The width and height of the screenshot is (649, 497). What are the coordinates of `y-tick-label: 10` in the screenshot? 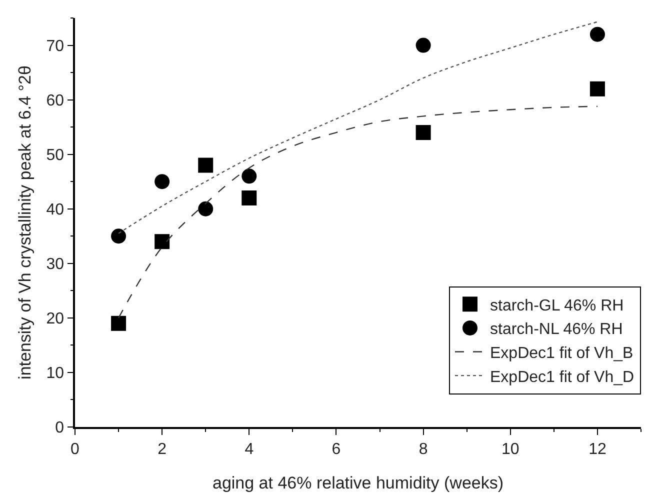 It's located at (55, 373).